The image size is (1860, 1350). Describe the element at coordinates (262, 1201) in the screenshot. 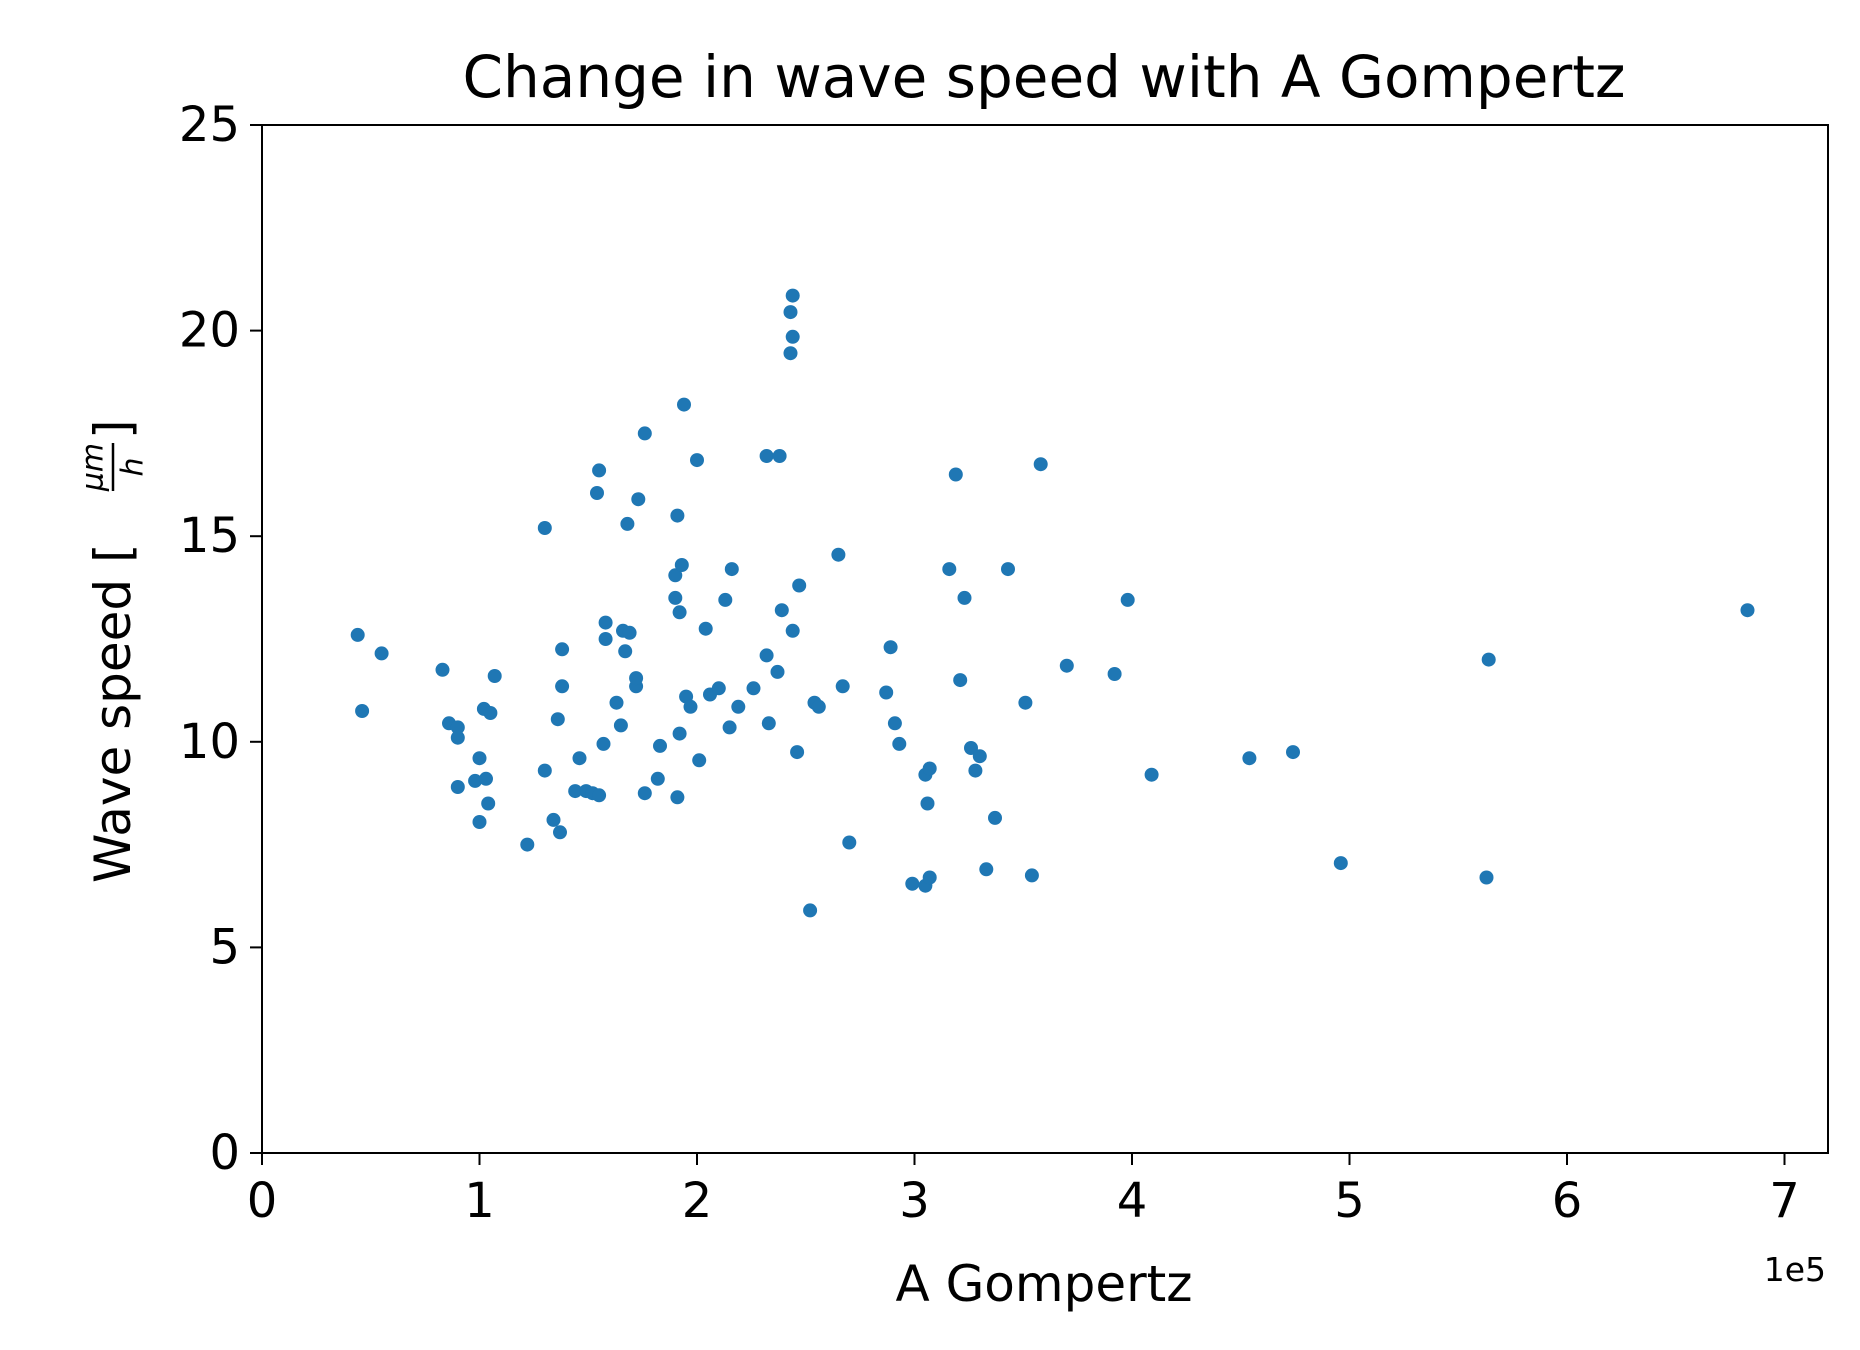

I see `x-tick-label: 0` at that location.